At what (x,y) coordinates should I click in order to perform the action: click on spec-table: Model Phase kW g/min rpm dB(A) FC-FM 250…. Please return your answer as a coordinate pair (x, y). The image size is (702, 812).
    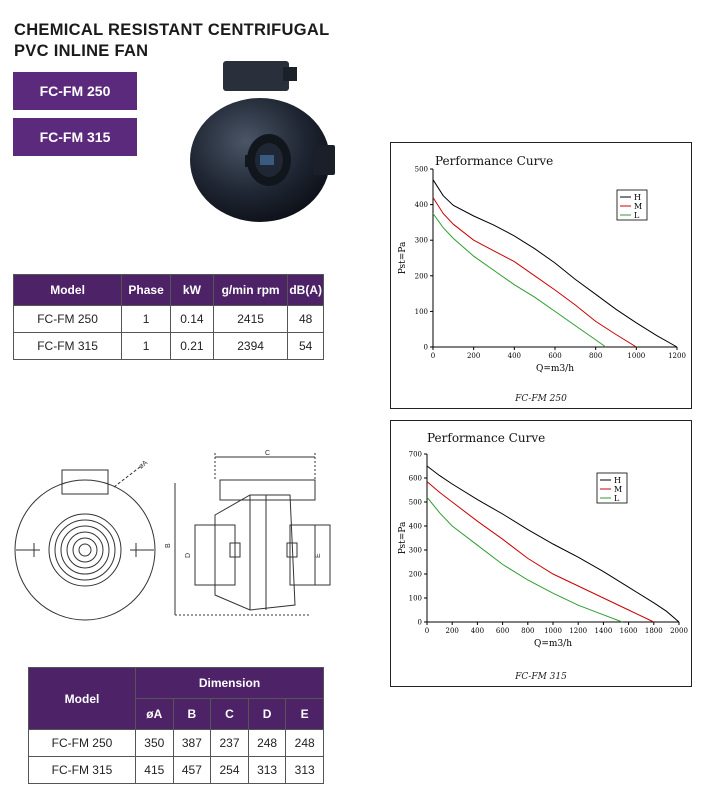
    Looking at the image, I should click on (168, 317).